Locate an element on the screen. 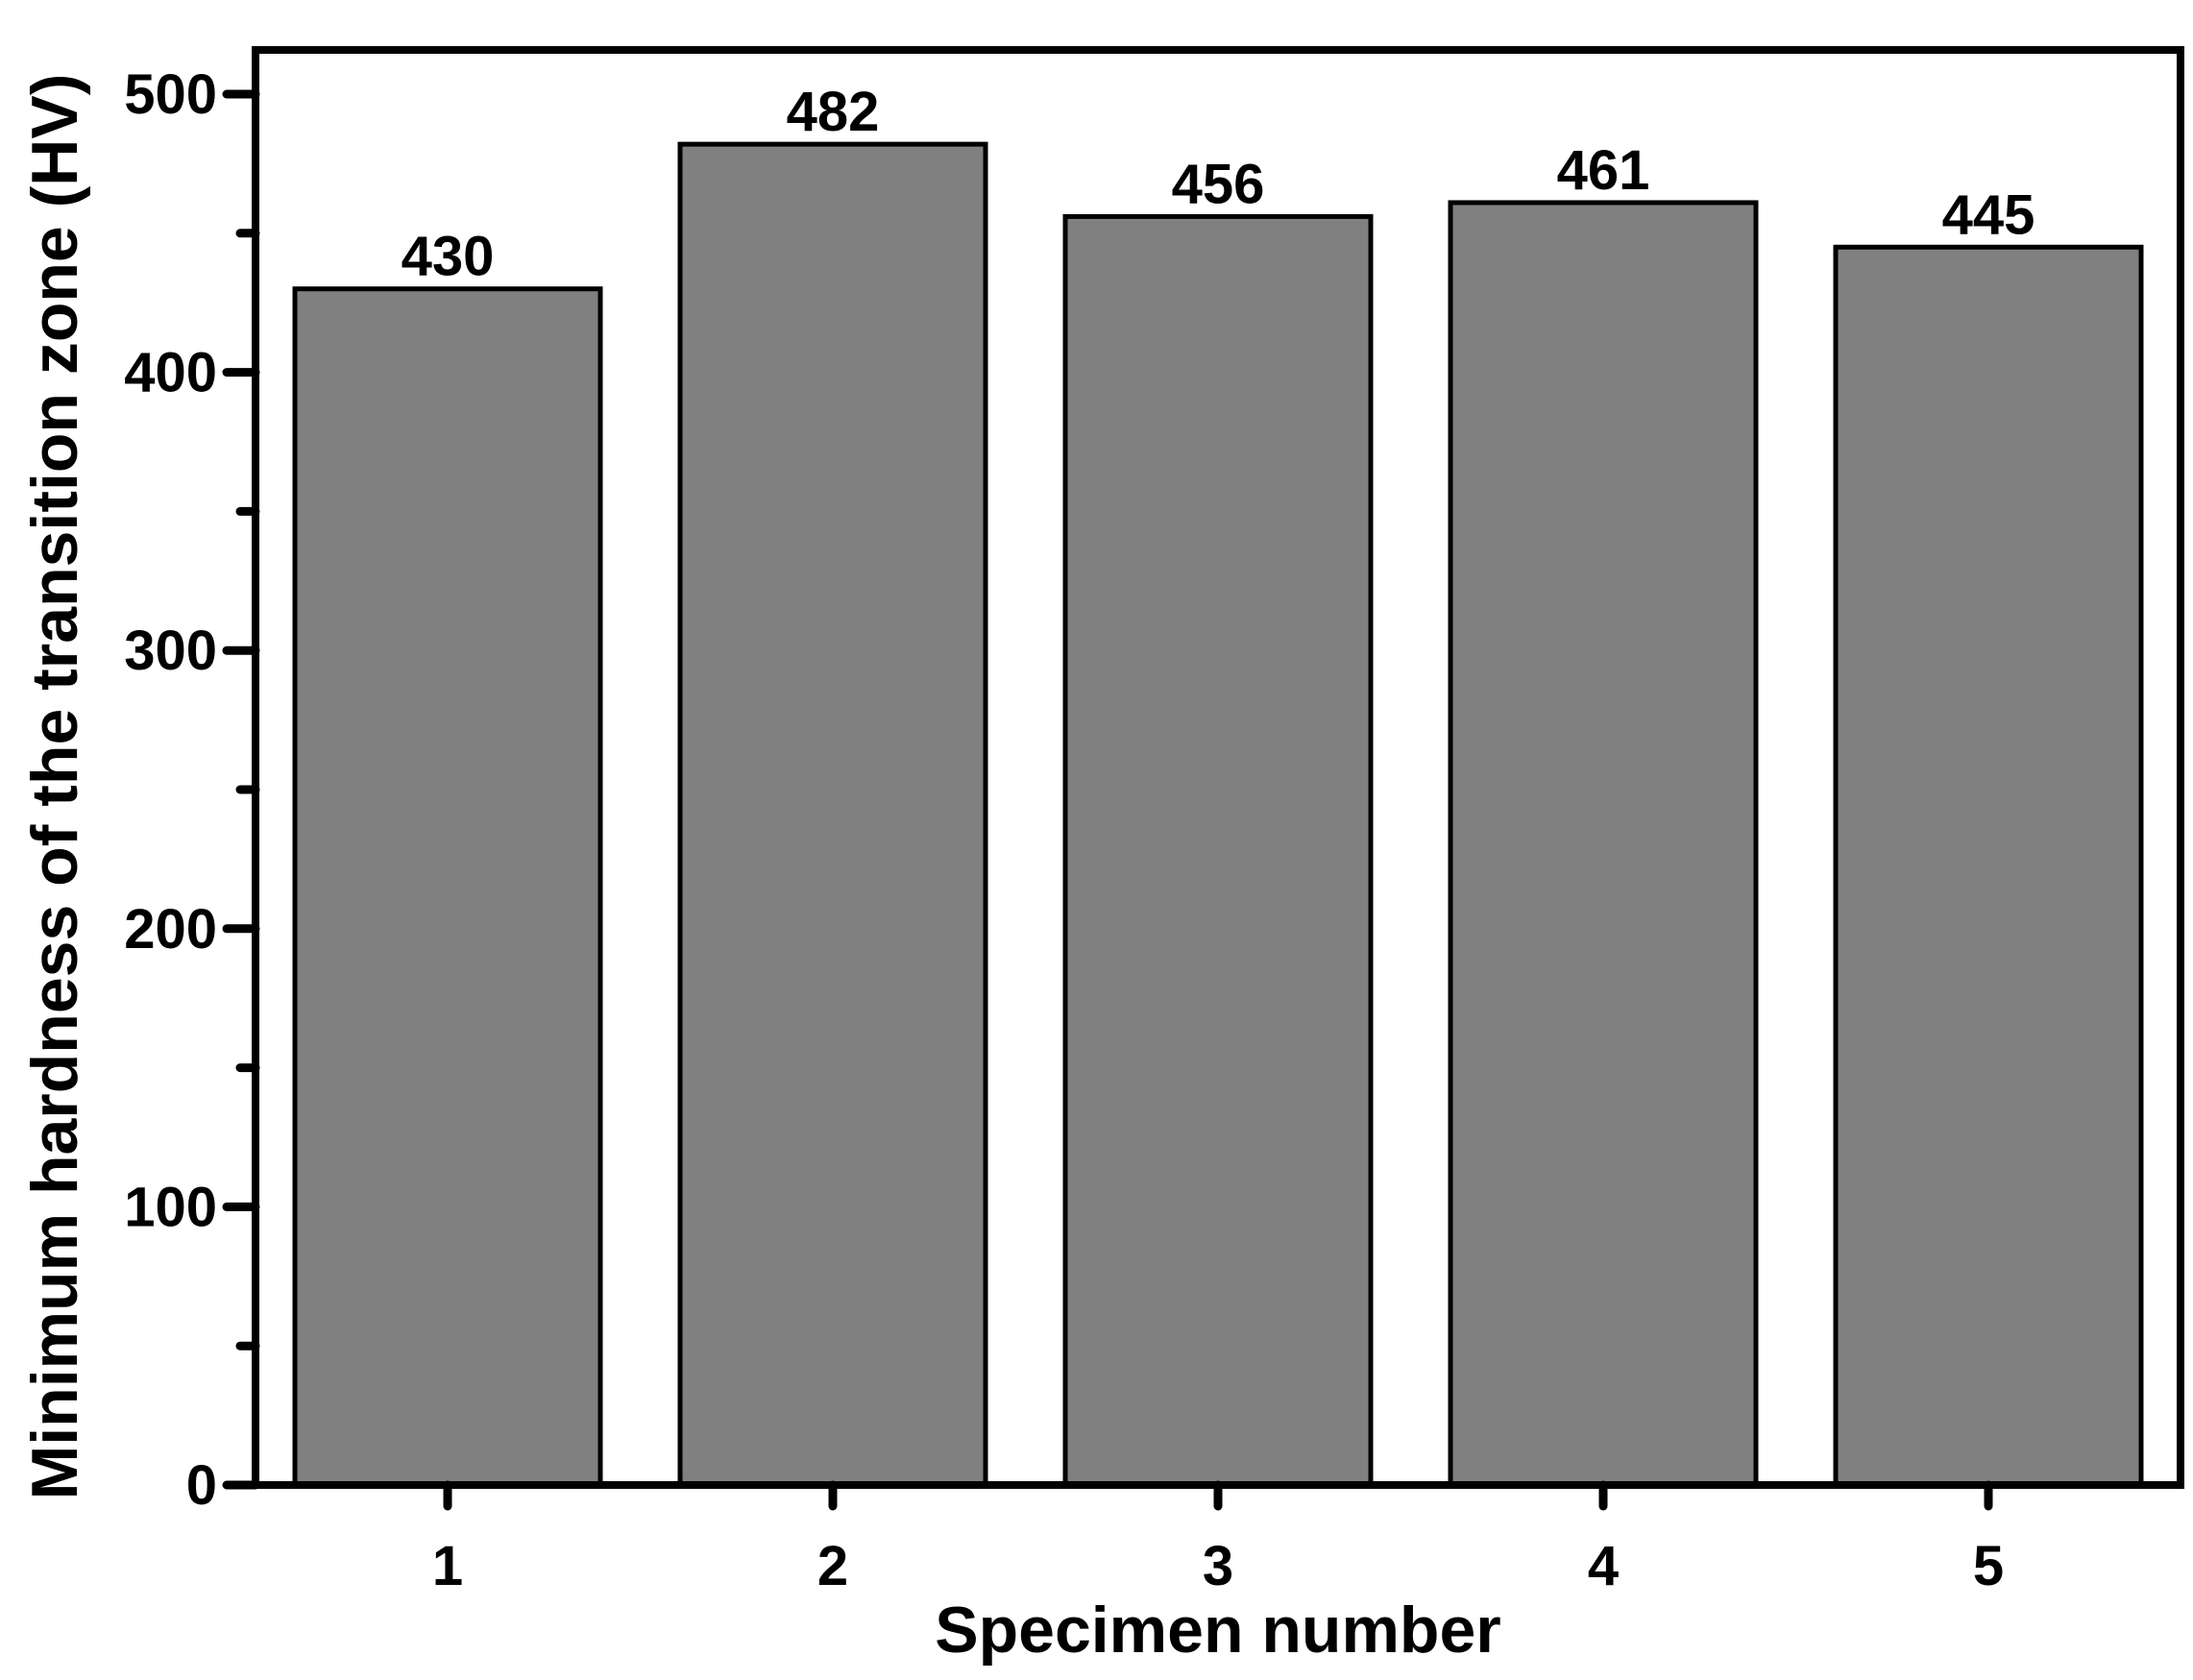  data-label-5: 445 is located at coordinates (1988, 214).